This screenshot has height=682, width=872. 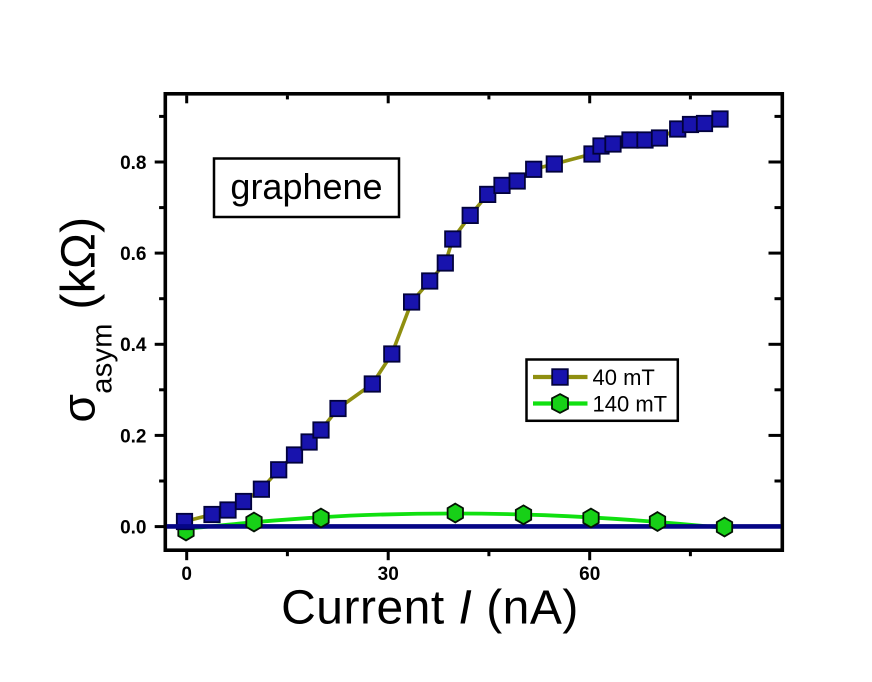 What do you see at coordinates (133, 254) in the screenshot?
I see `svg-text: 0.6` at bounding box center [133, 254].